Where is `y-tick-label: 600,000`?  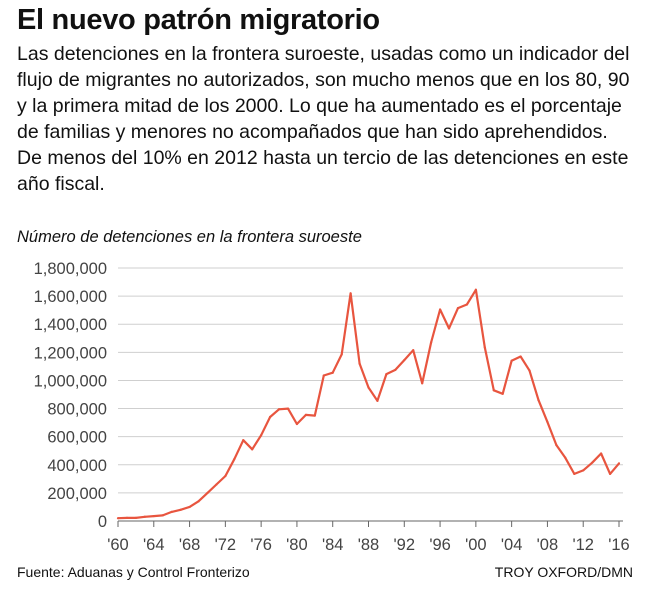
y-tick-label: 600,000 is located at coordinates (77, 438).